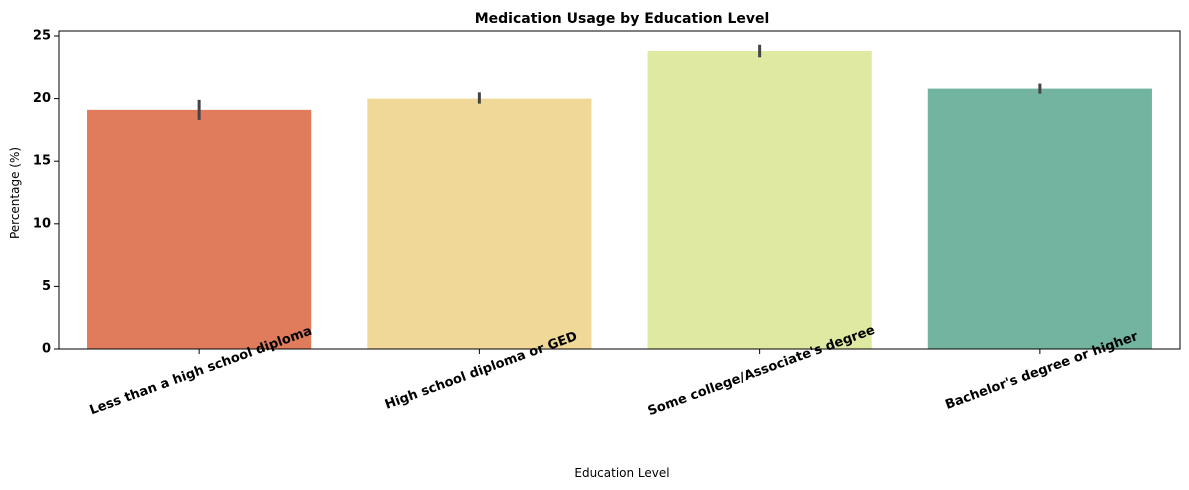 The height and width of the screenshot is (490, 1189). I want to click on y-tick-label-5: 25, so click(42, 36).